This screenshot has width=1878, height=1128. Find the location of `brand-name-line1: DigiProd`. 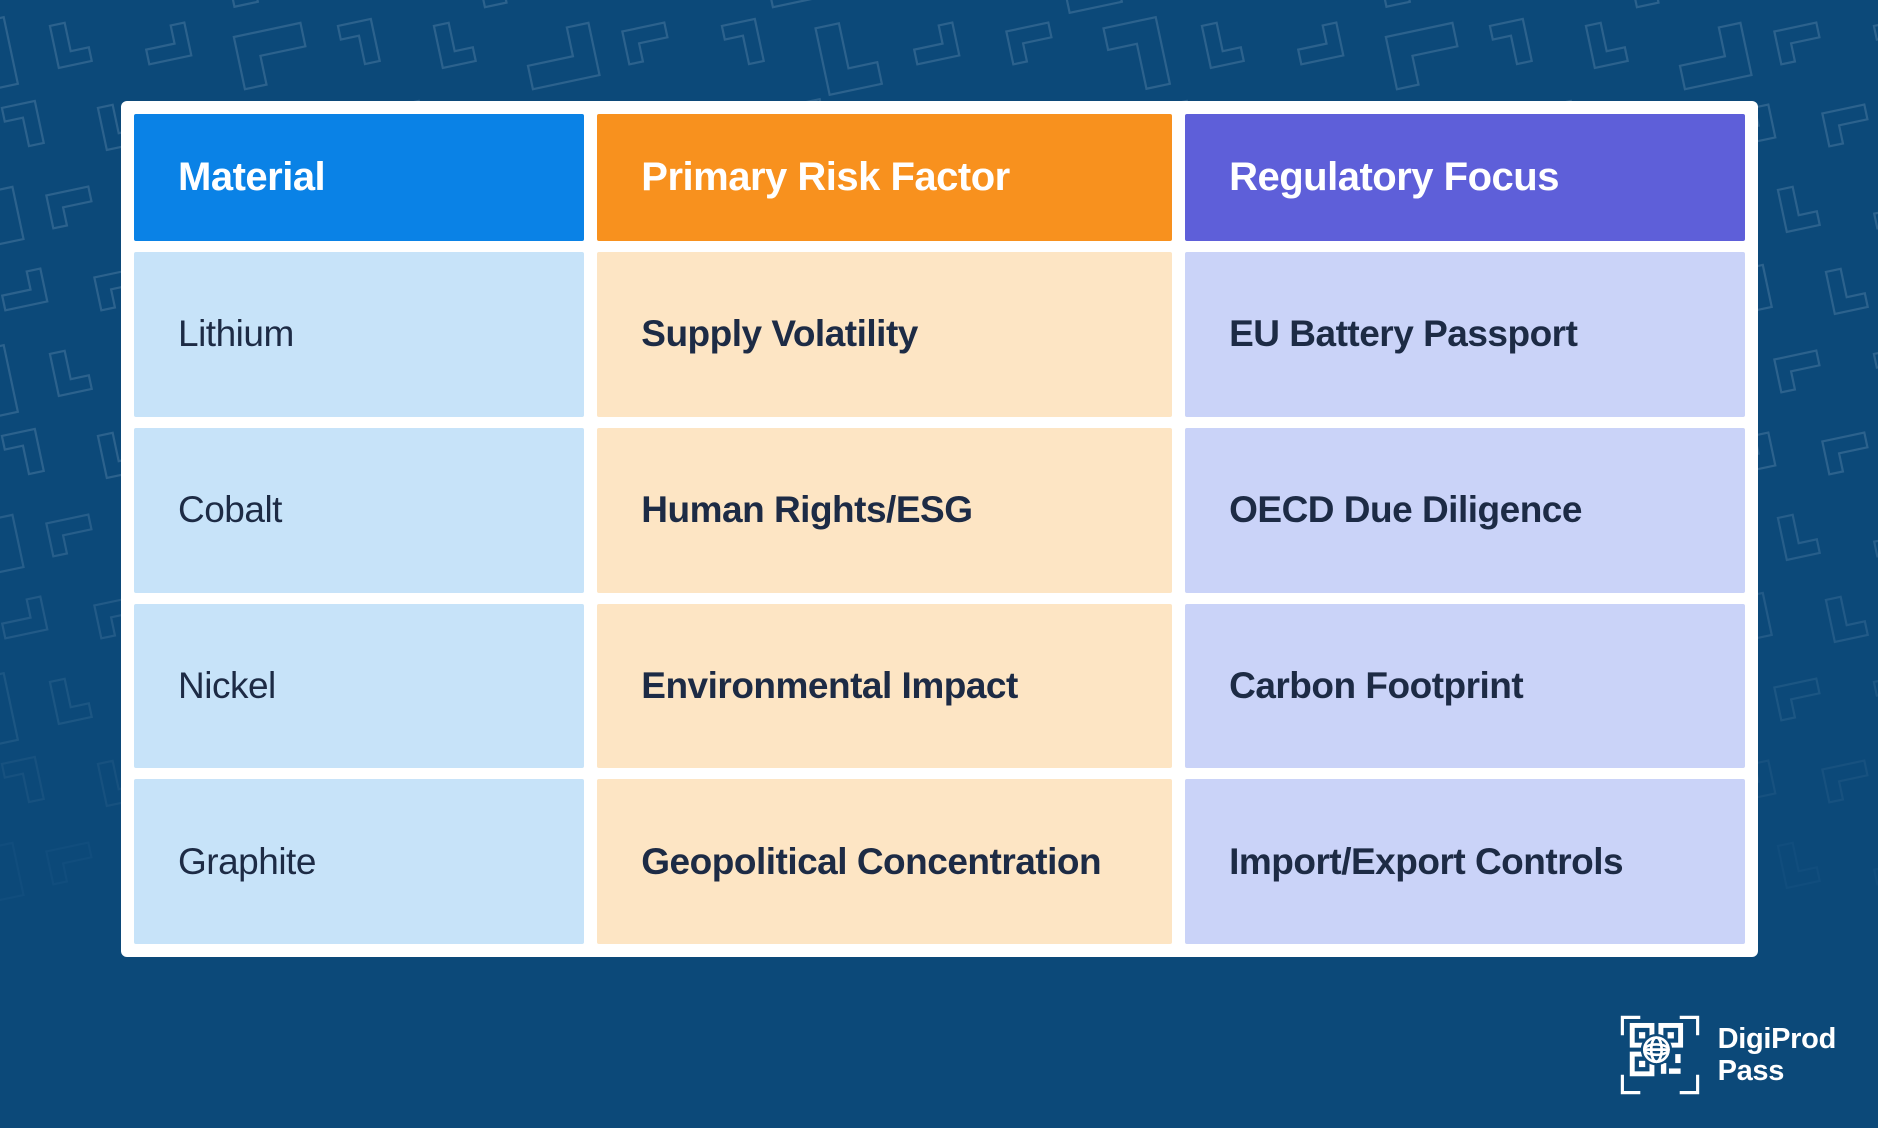

brand-name-line1: DigiProd is located at coordinates (1777, 1038).